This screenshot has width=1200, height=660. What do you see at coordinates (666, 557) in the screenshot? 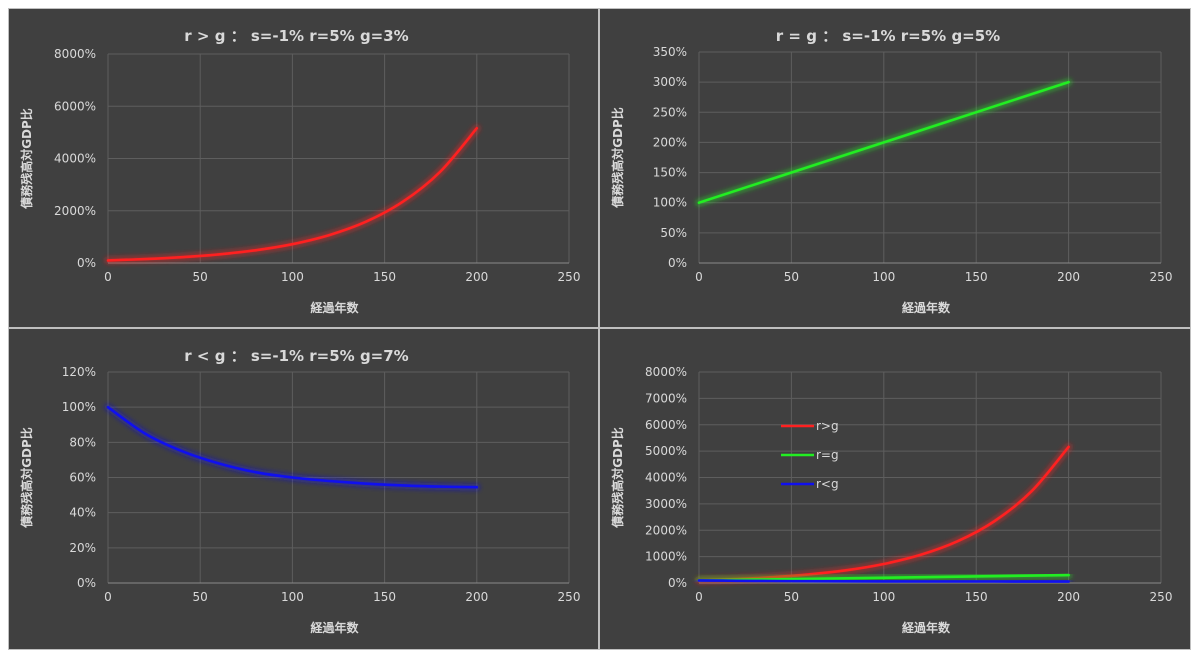
I see `y-tick-label: 1000%` at bounding box center [666, 557].